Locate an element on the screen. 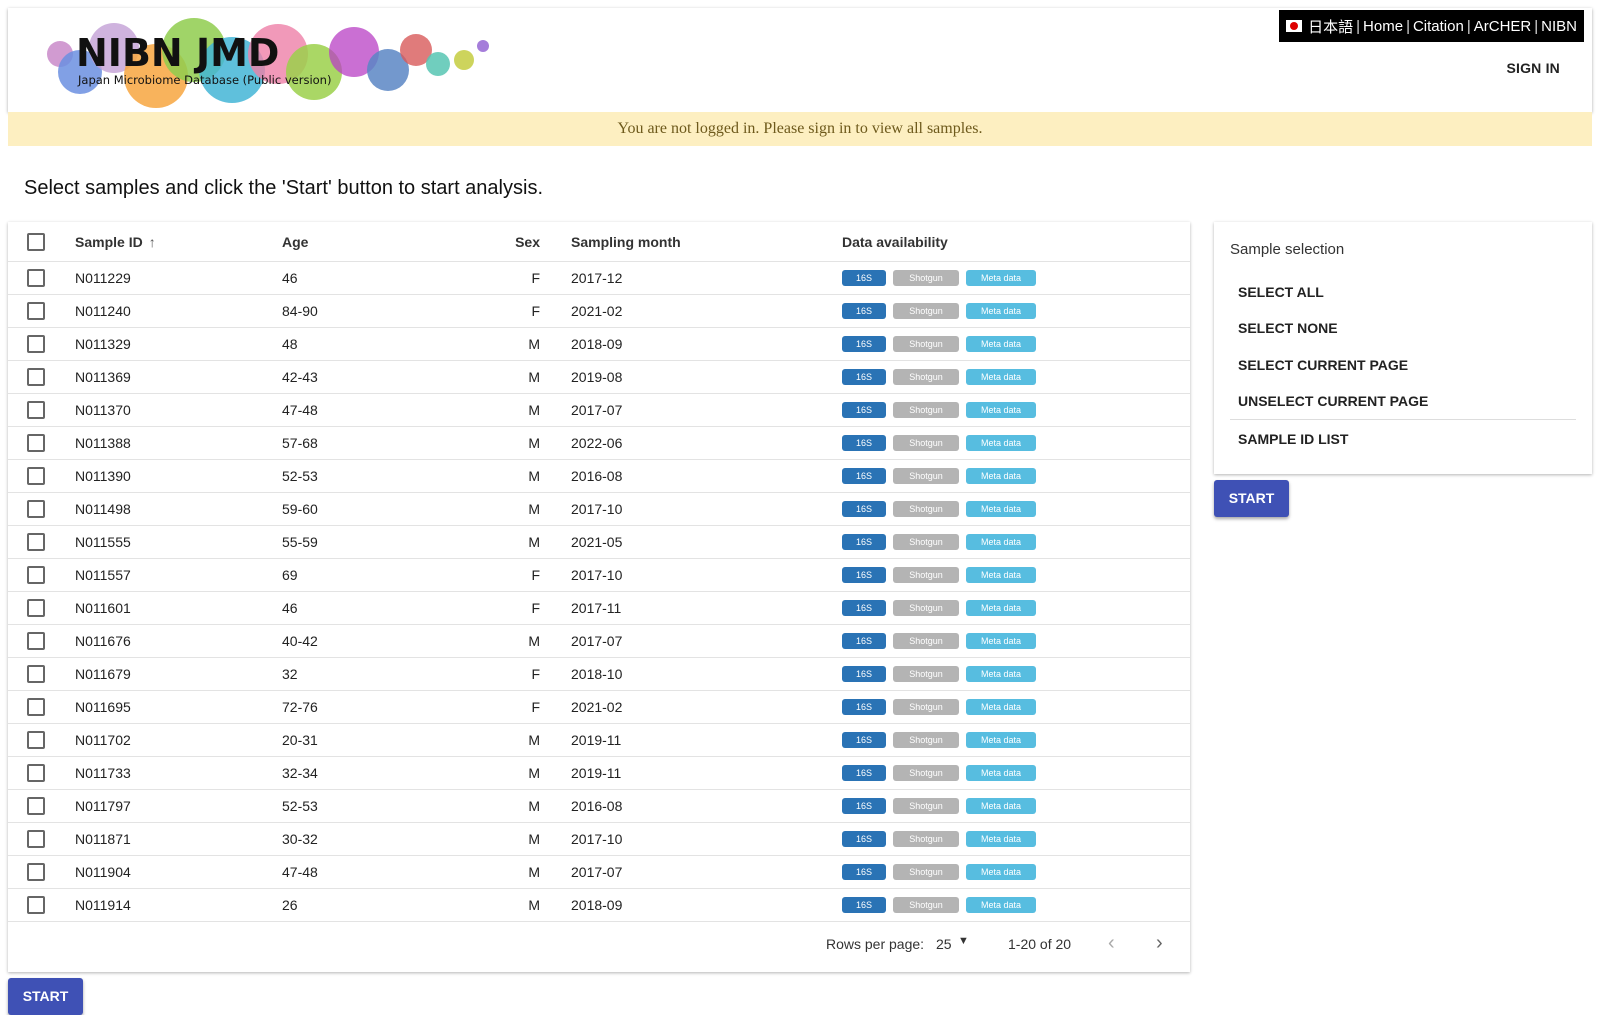 This screenshot has height=1015, width=1600. table-row: N011557 69 F 2017-10 16S Shotgun Meta data is located at coordinates (599, 575).